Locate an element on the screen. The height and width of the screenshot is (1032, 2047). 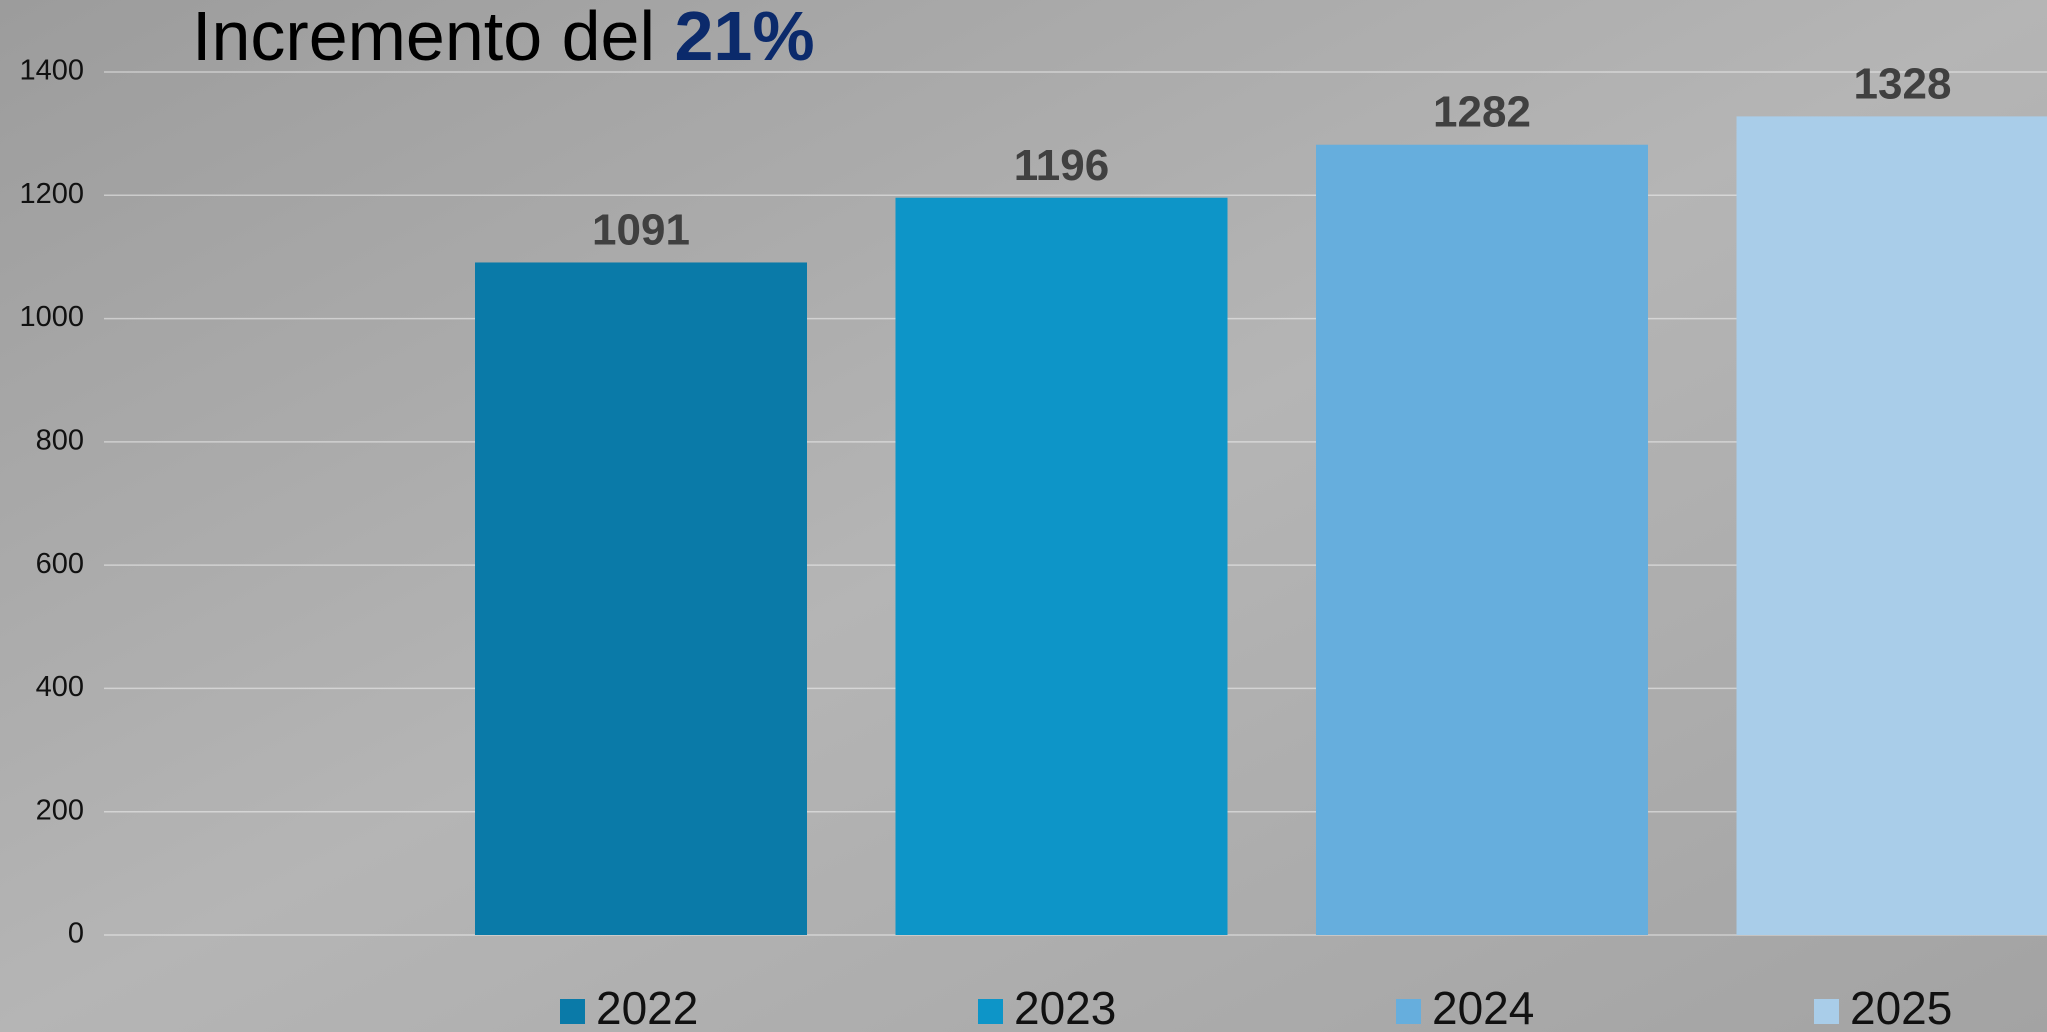
y-tick-label: 1400 is located at coordinates (51, 71).